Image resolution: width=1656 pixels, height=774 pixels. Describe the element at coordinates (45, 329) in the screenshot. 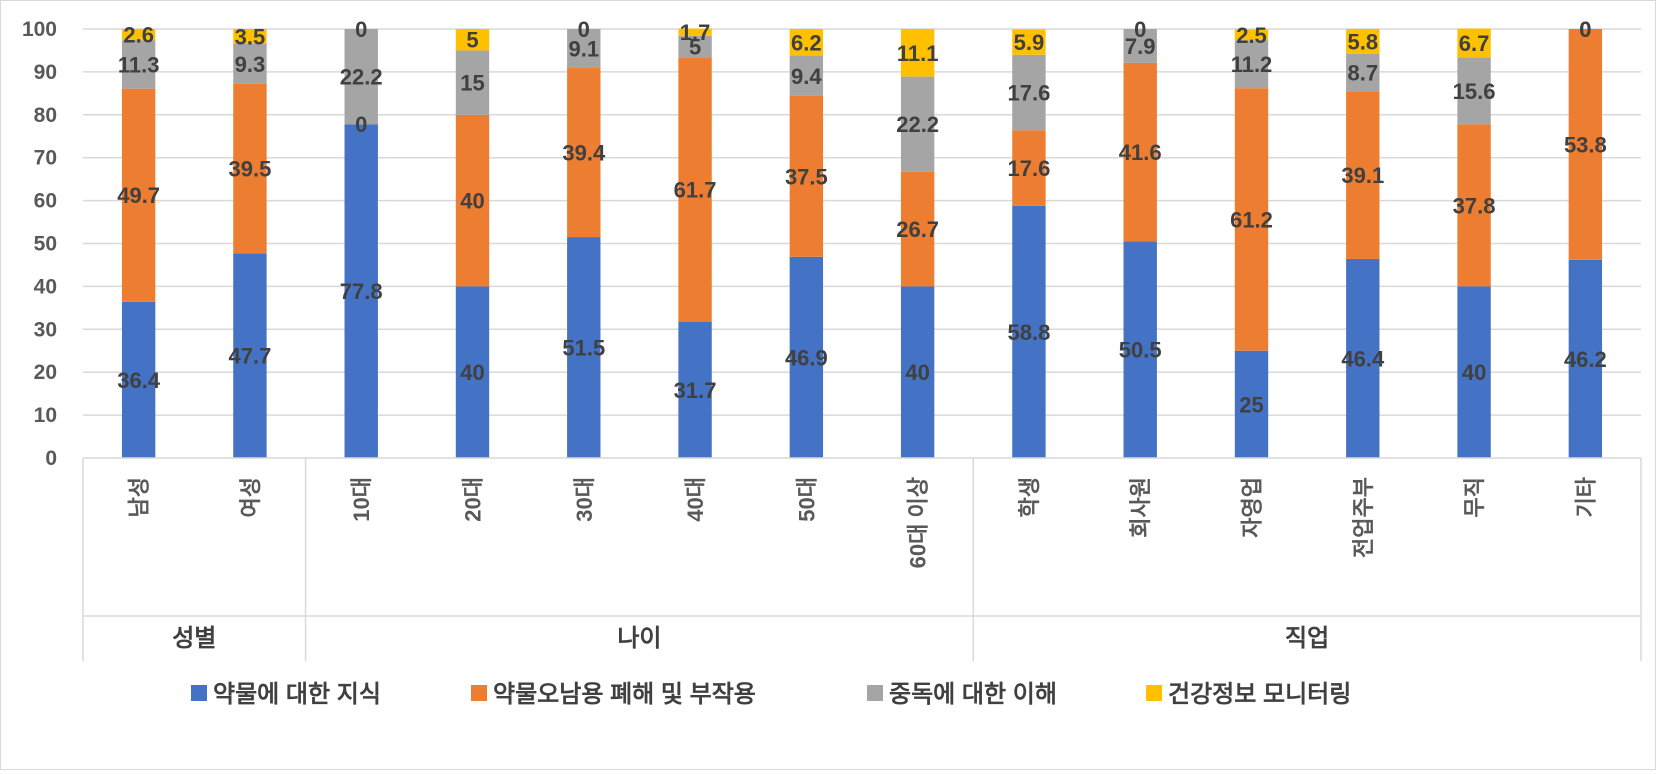

I see `y-tick-label: 30` at that location.